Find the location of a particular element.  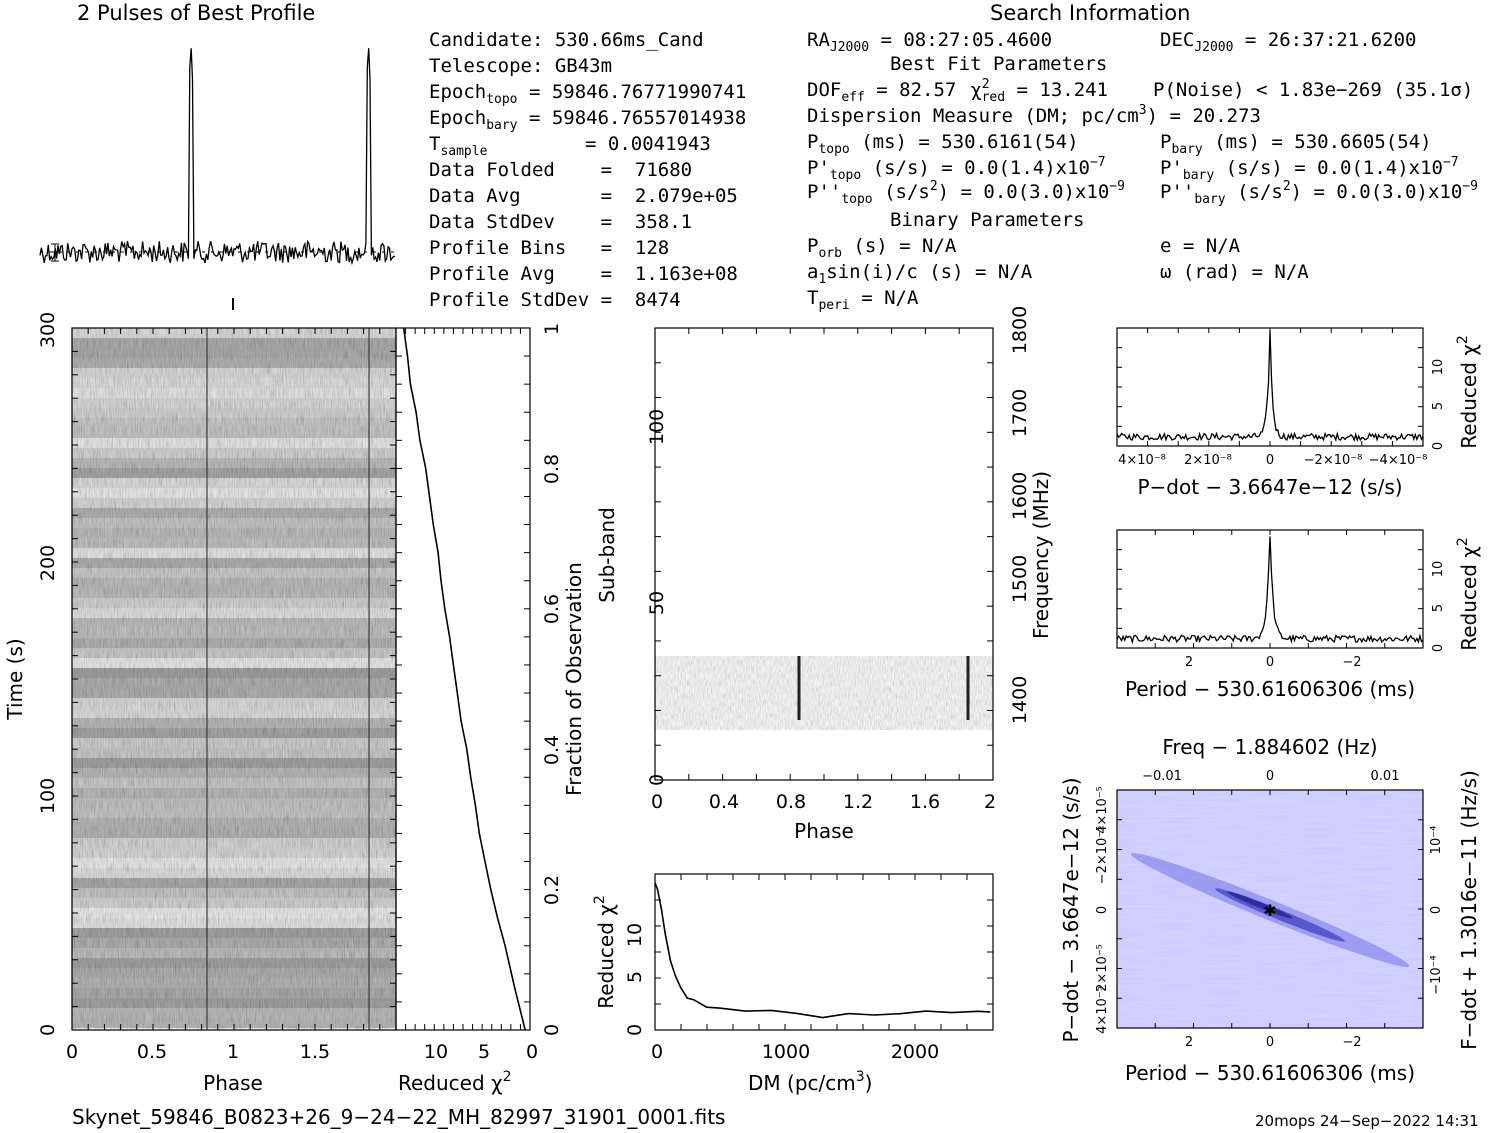

profile-plot is located at coordinates (217, 179).